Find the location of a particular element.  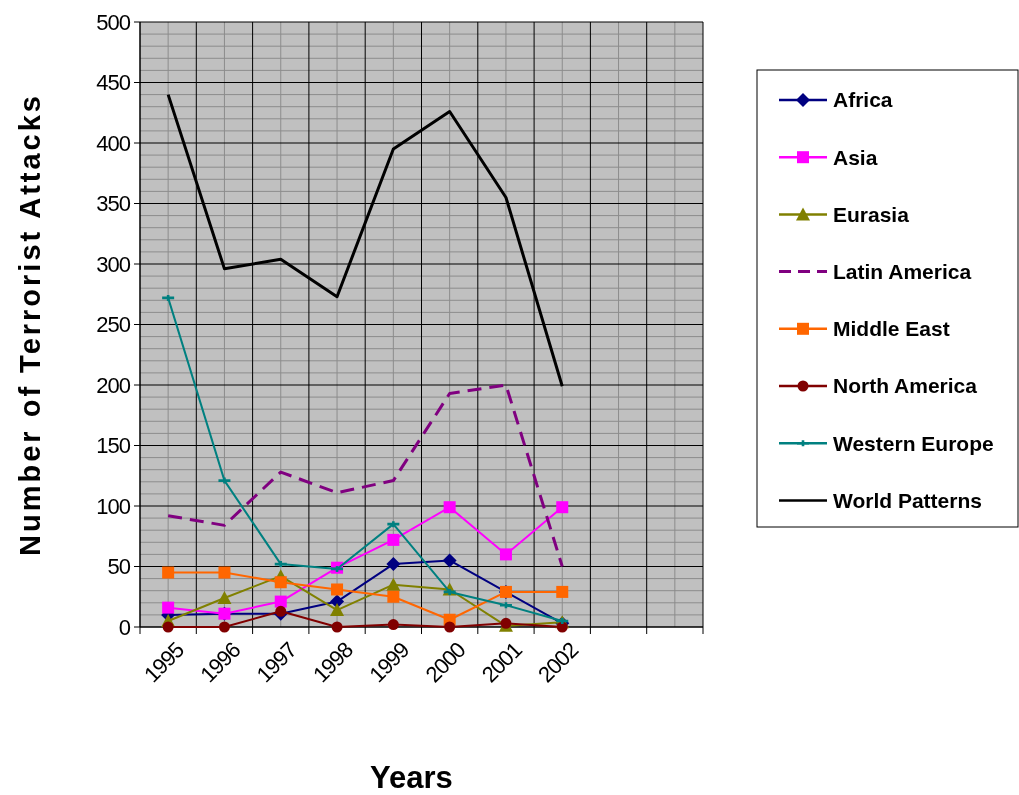

y-tick-label: 50 is located at coordinates (119, 567).